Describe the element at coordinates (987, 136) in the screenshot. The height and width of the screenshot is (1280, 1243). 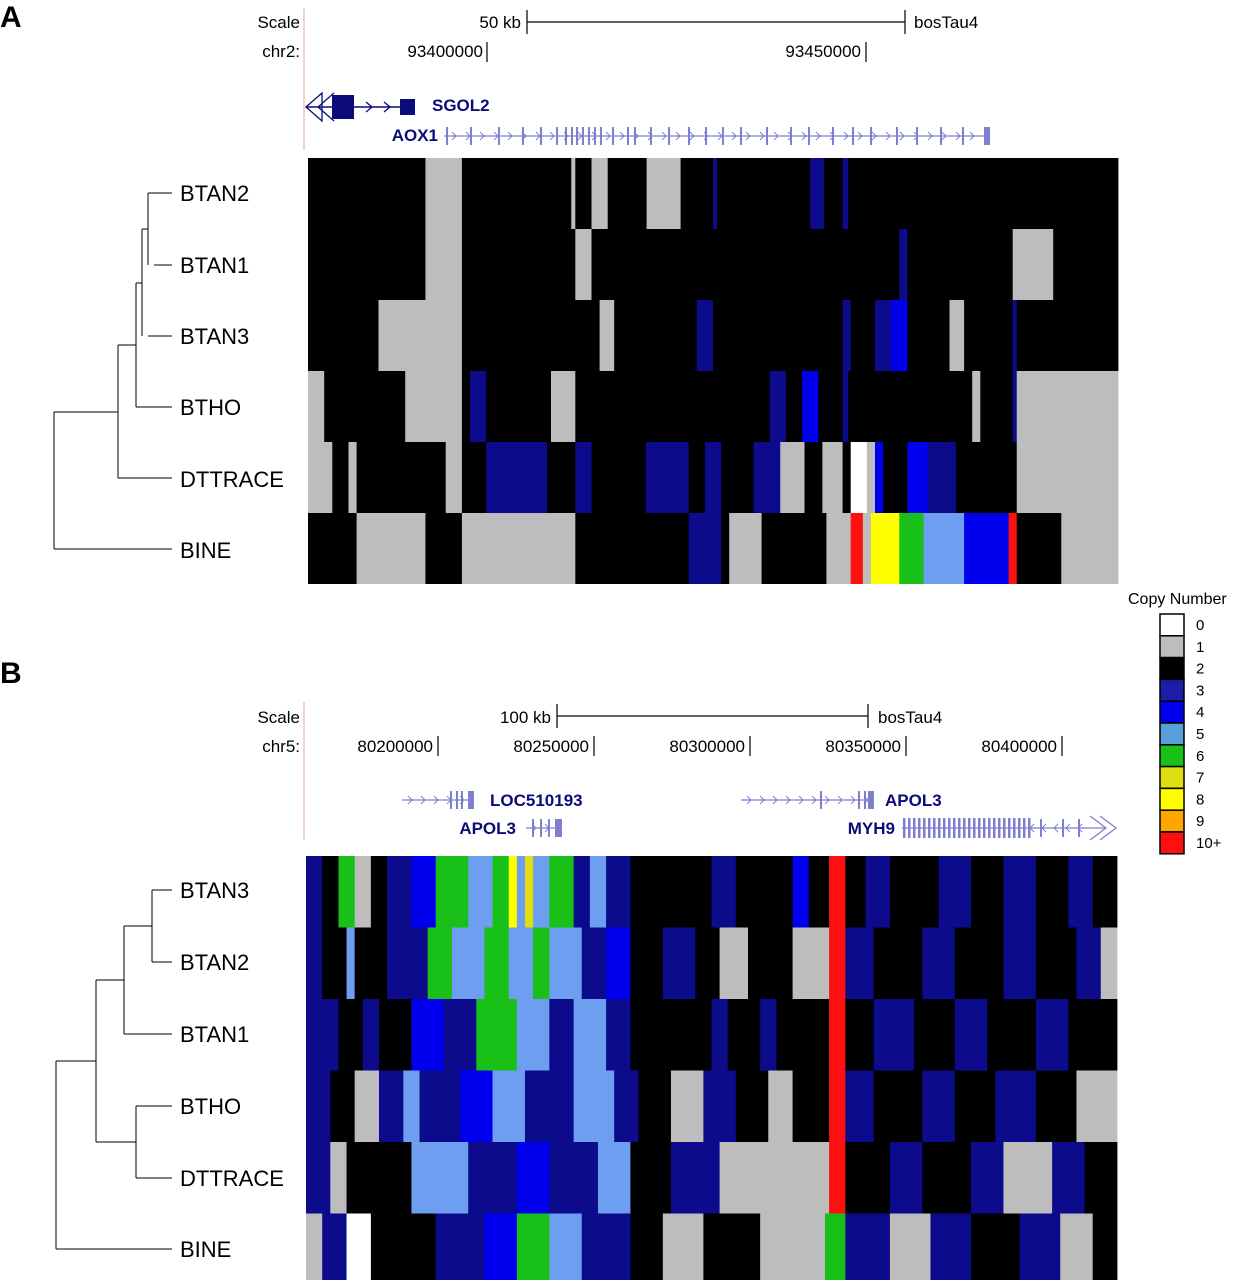
I see `aox1-exon-end` at that location.